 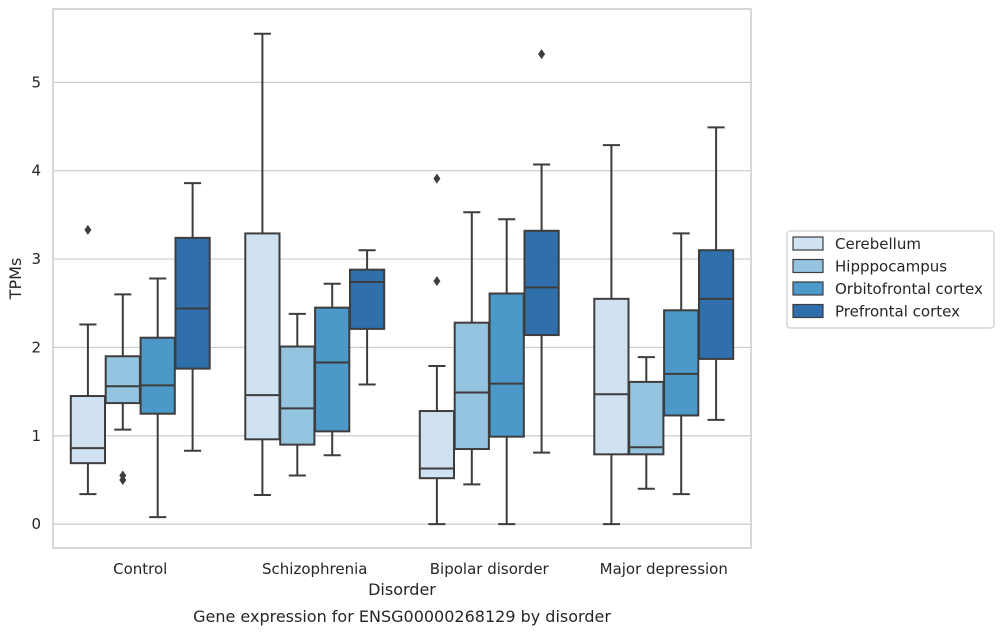 I want to click on y-tick-label: 0, so click(x=36, y=524).